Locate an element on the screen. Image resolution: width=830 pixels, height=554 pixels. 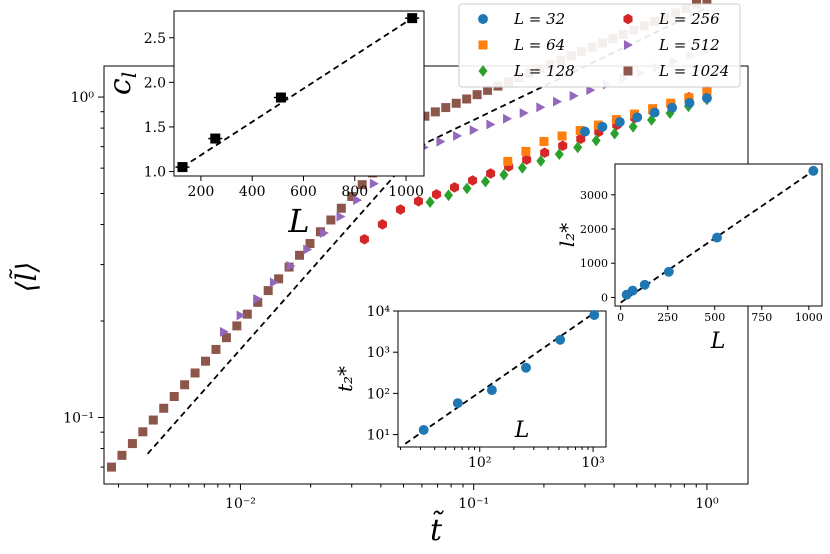
x-tick-label: 10³ is located at coordinates (592, 463).